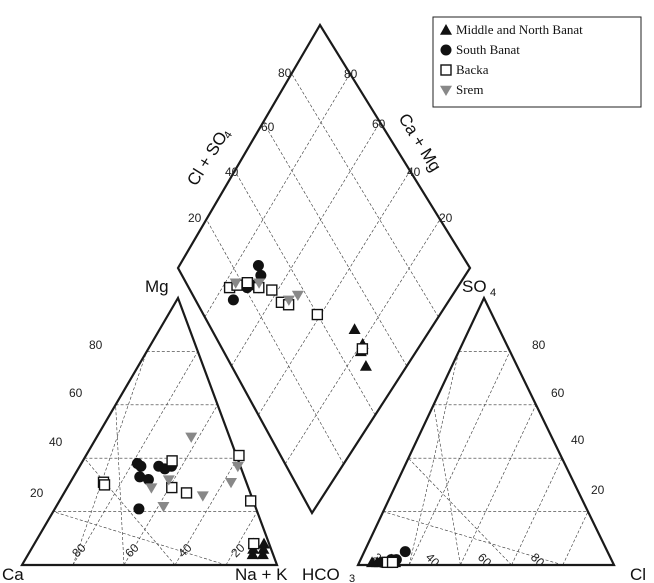 Image resolution: width=654 pixels, height=583 pixels. What do you see at coordinates (469, 89) in the screenshot?
I see `legend-label: Srem` at bounding box center [469, 89].